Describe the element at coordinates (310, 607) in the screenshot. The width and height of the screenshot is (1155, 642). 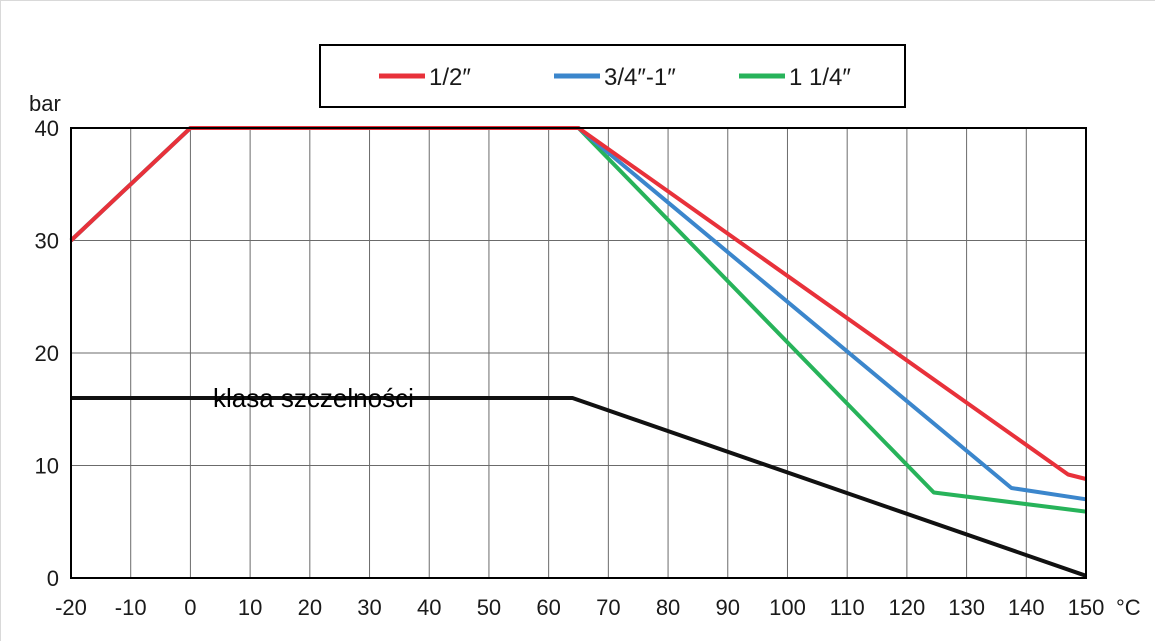
I see `x-tick-label: 20` at that location.